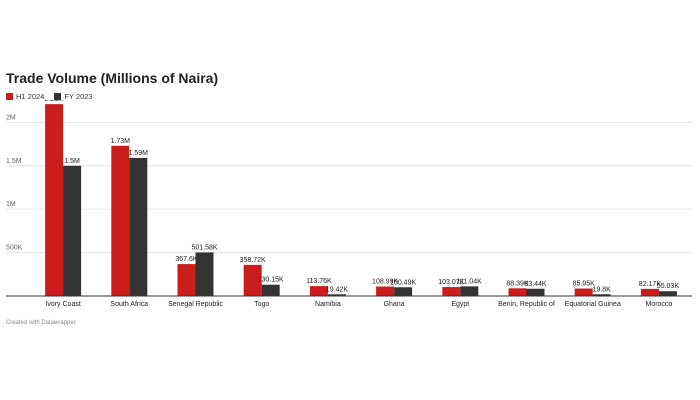 The height and width of the screenshot is (400, 700). I want to click on y-tick-label: 2M, so click(11, 117).